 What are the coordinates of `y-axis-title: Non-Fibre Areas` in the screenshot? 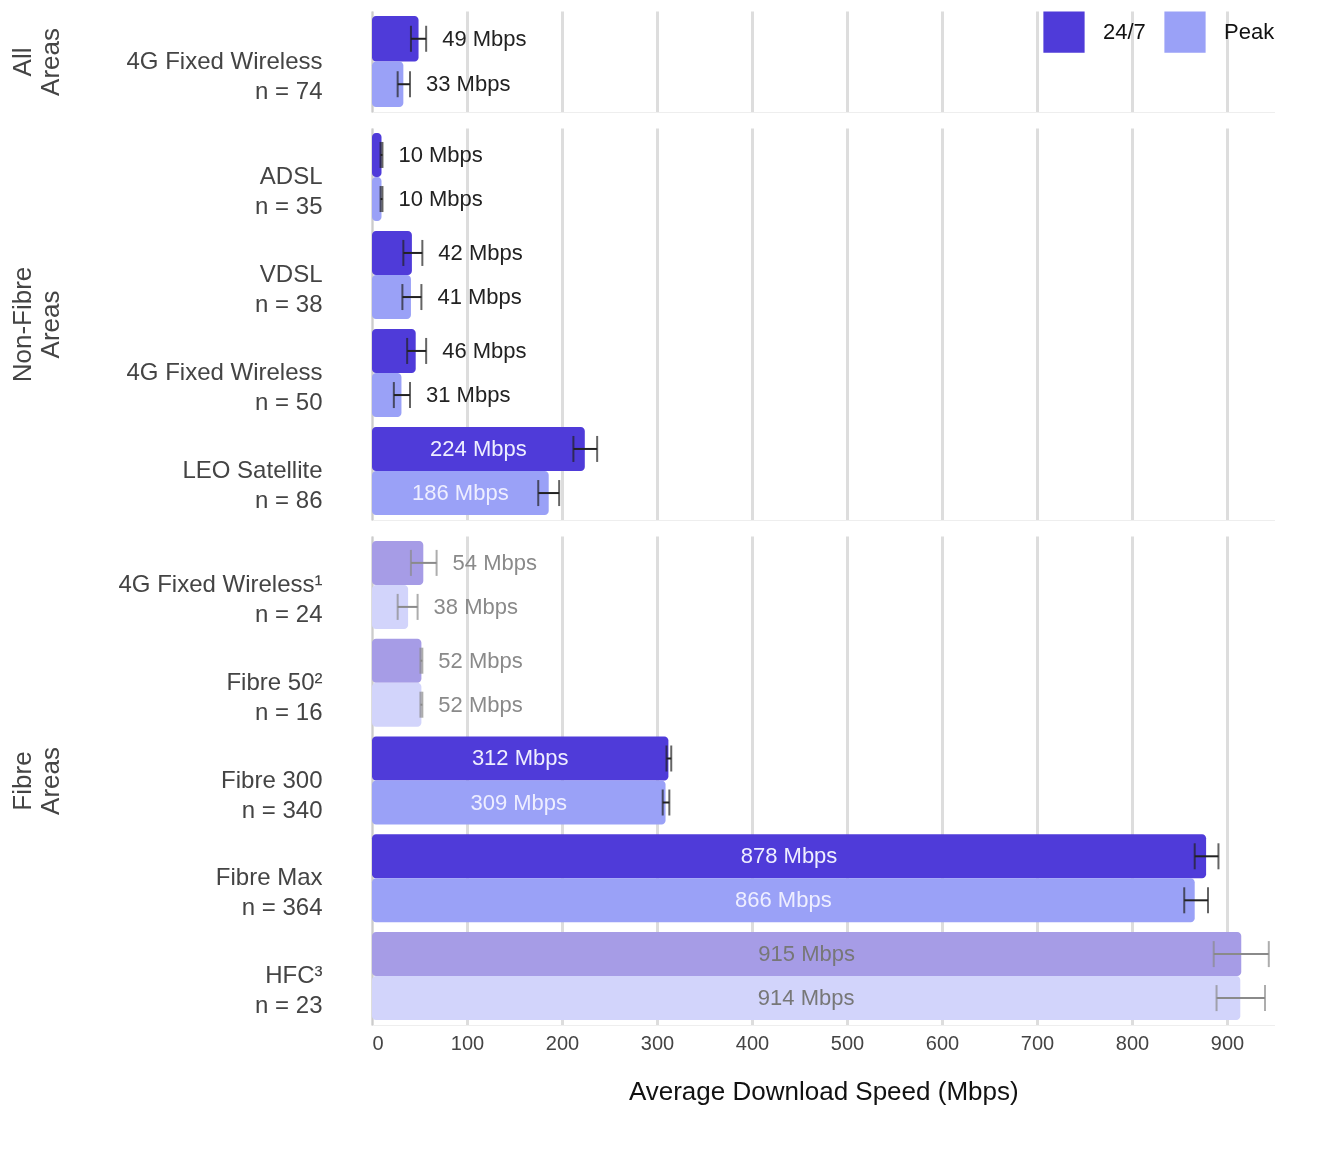 It's located at (35, 324).